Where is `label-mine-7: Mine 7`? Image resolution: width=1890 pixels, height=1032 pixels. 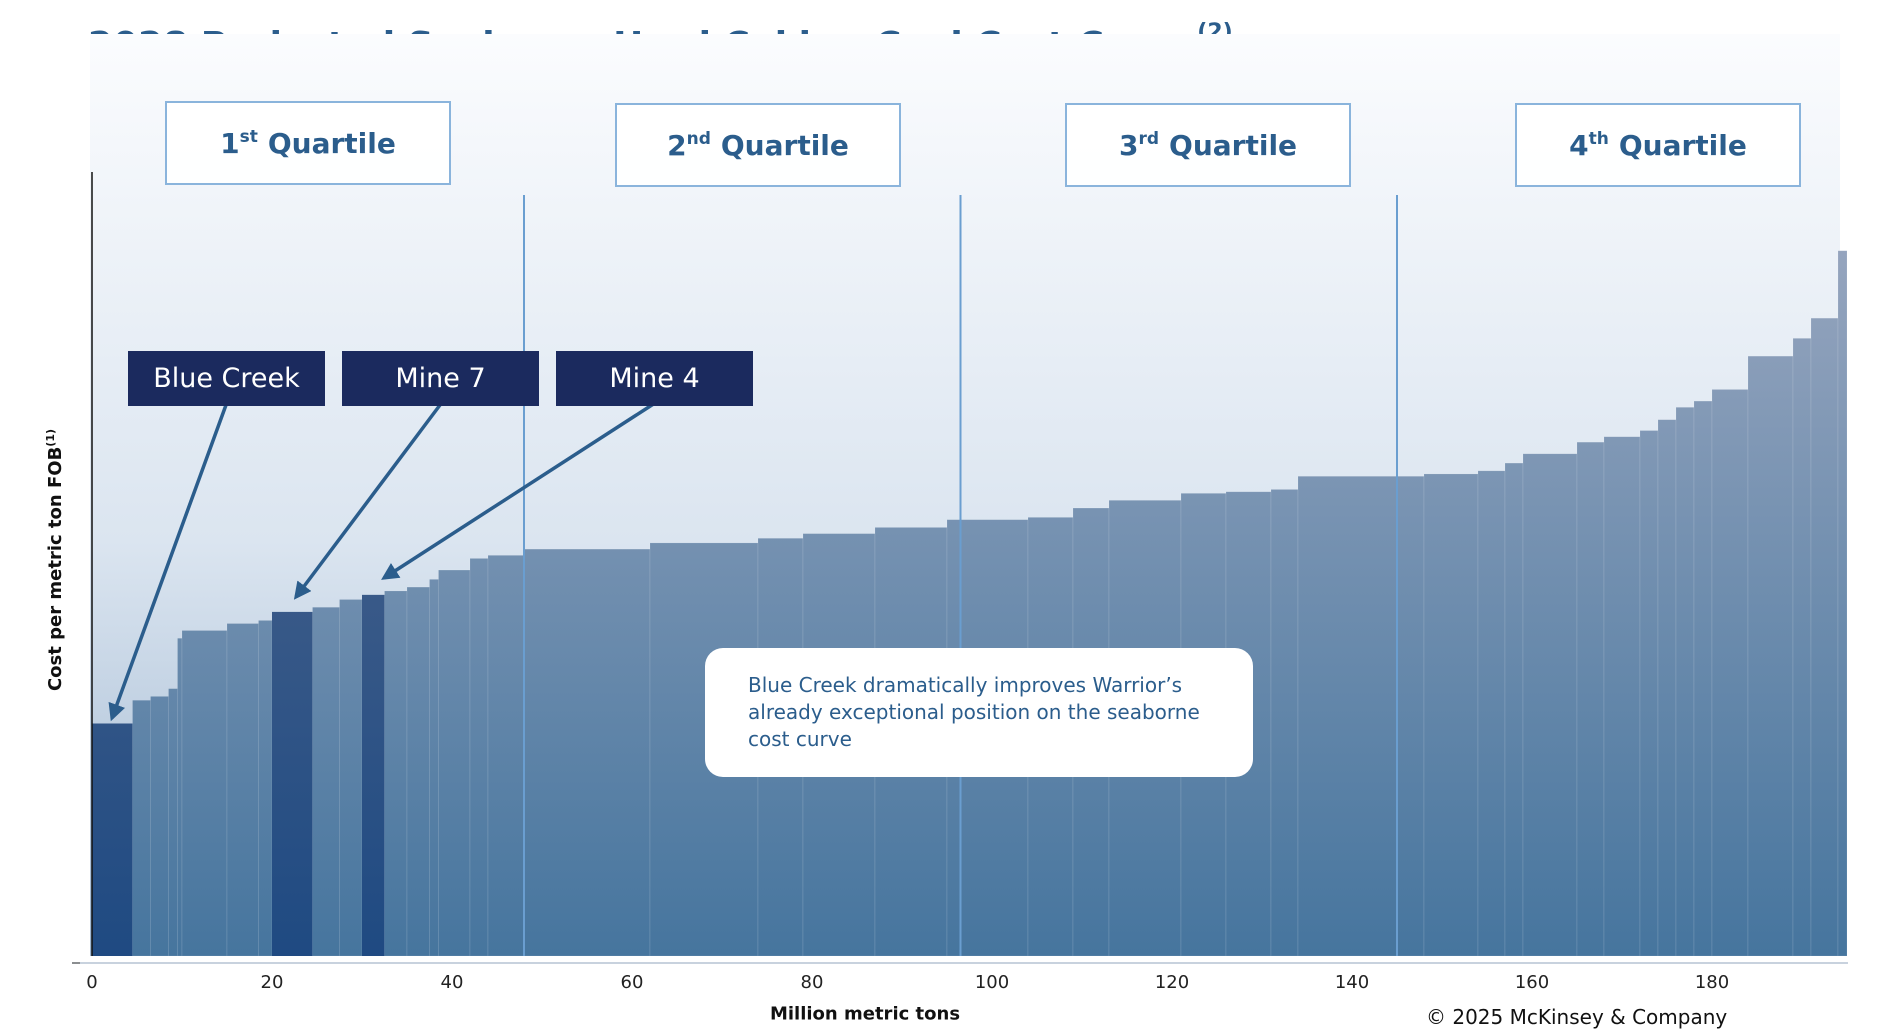 label-mine-7: Mine 7 is located at coordinates (440, 378).